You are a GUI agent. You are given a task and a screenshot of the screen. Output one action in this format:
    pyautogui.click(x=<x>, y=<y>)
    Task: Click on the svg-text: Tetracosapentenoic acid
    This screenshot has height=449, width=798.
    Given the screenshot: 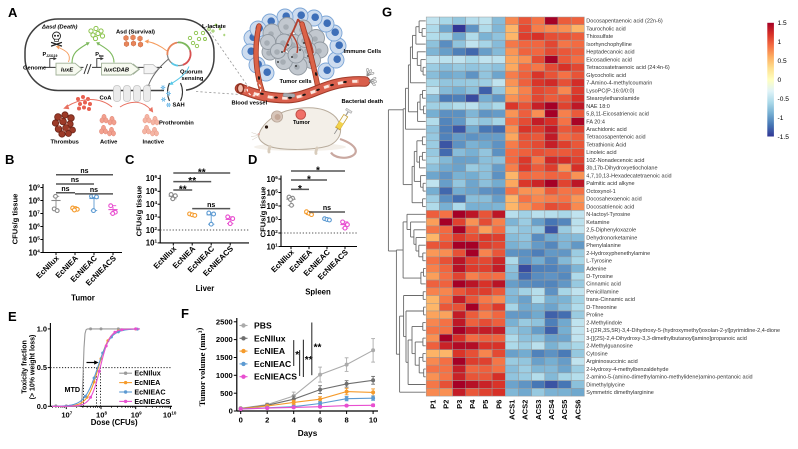 What is the action you would take?
    pyautogui.click(x=615, y=138)
    